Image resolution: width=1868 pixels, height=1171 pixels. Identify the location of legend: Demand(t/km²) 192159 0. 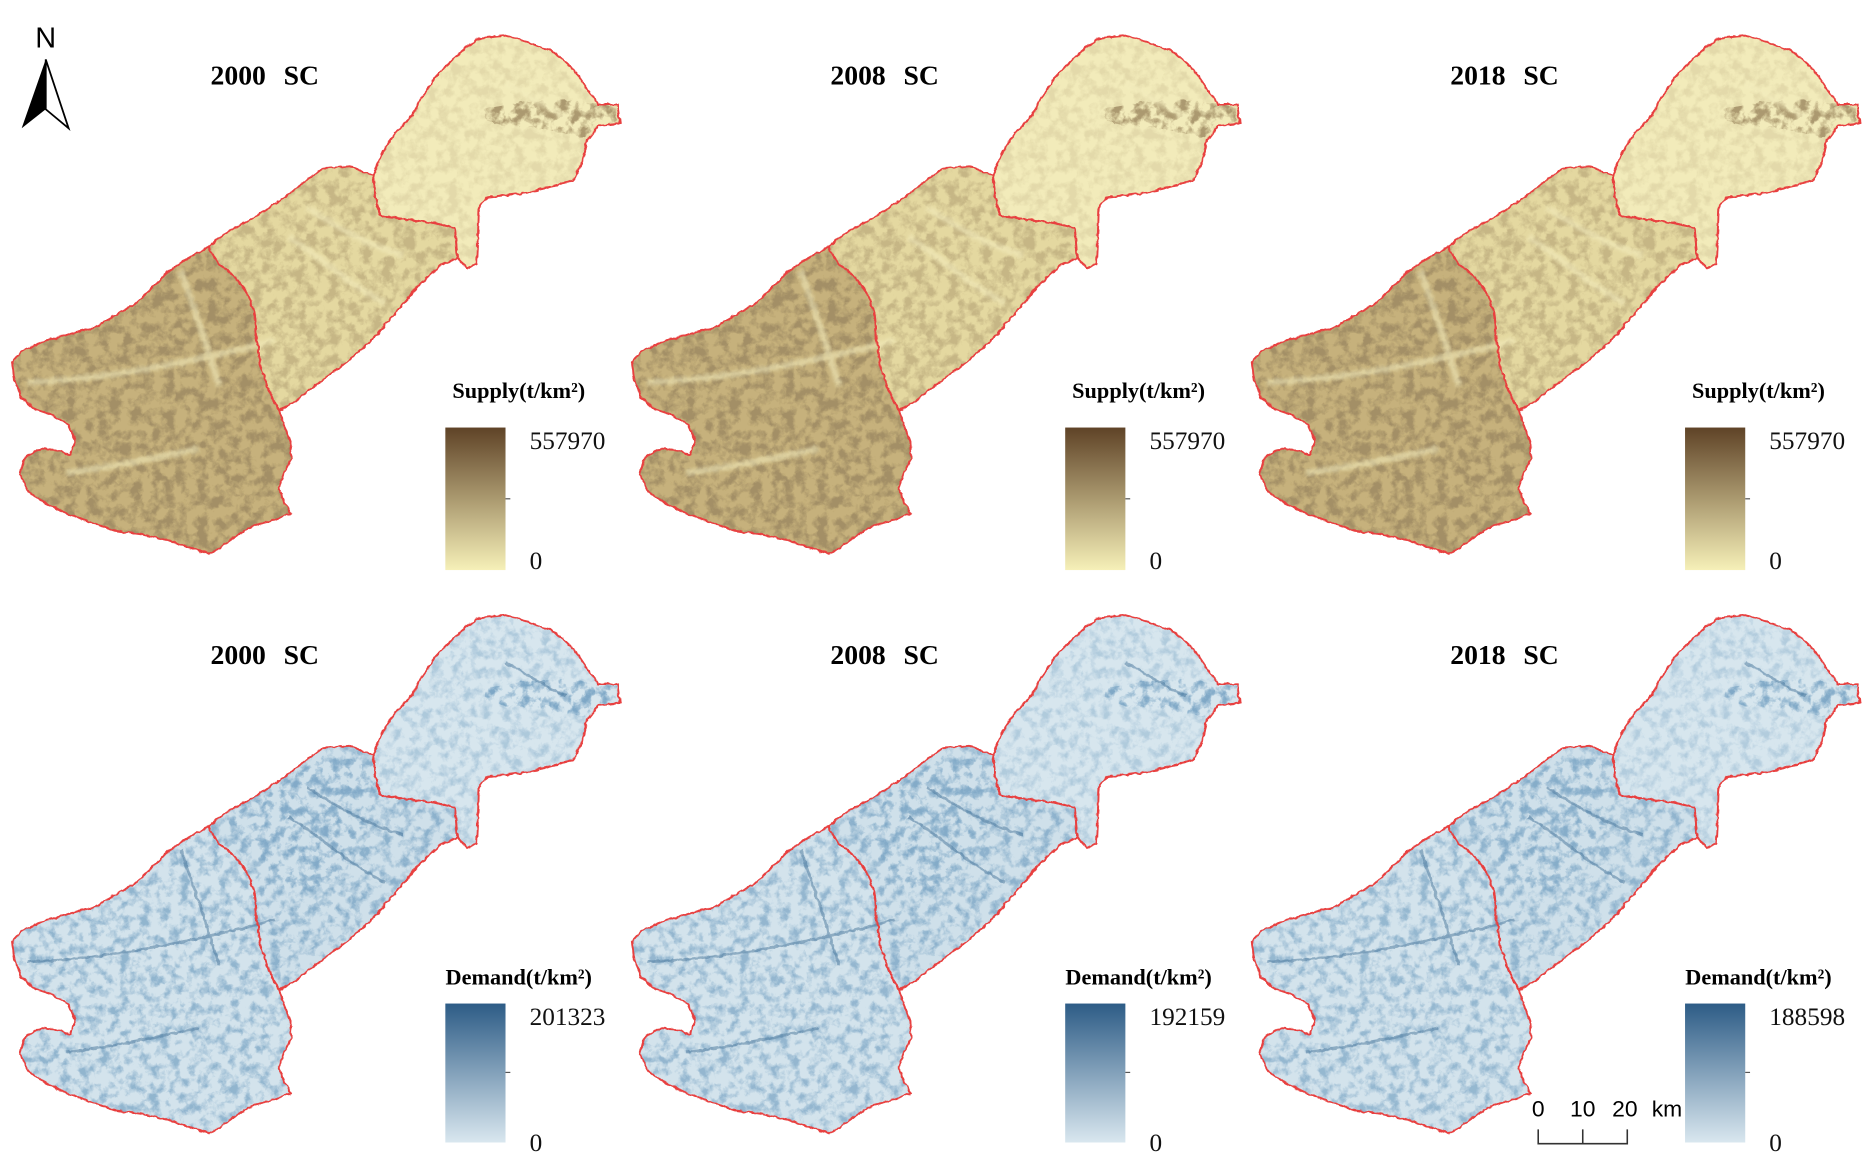
(1145, 1061).